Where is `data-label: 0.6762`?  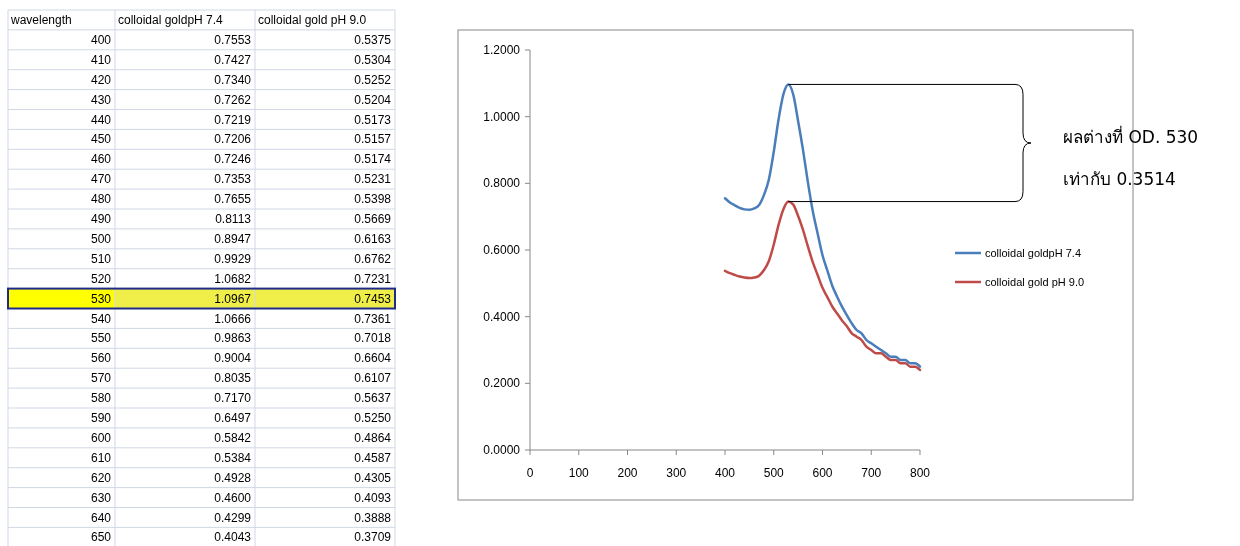
data-label: 0.6762 is located at coordinates (373, 258).